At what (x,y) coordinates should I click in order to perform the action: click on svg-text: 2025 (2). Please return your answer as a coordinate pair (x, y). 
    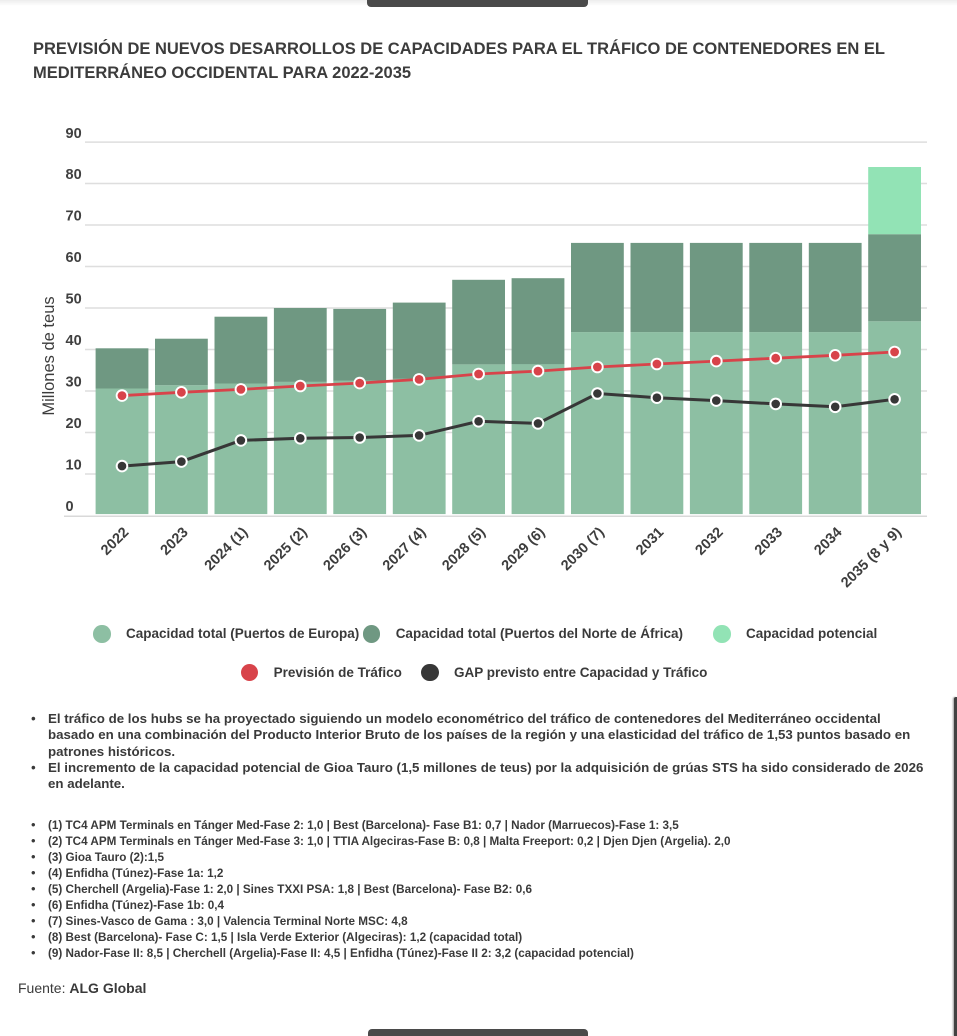
    Looking at the image, I should click on (286, 549).